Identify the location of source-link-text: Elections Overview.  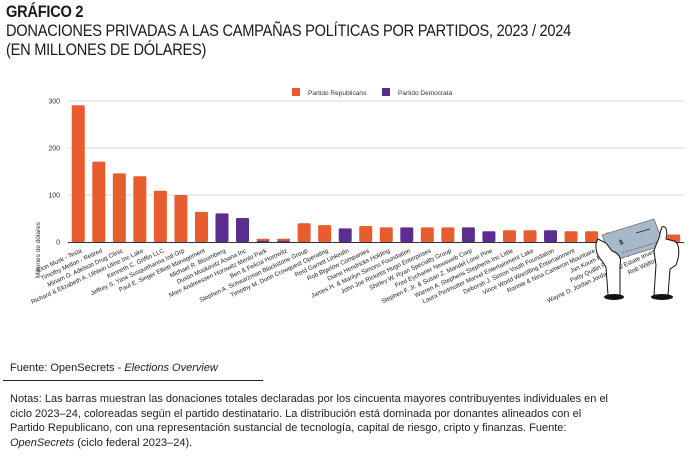
(171, 368).